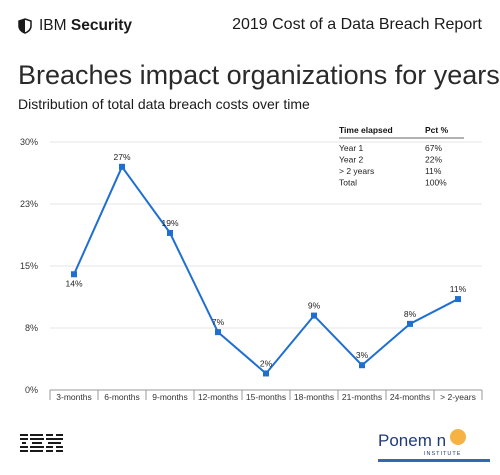 The width and height of the screenshot is (500, 475). Describe the element at coordinates (29, 266) in the screenshot. I see `y-tick-label: 15%` at that location.